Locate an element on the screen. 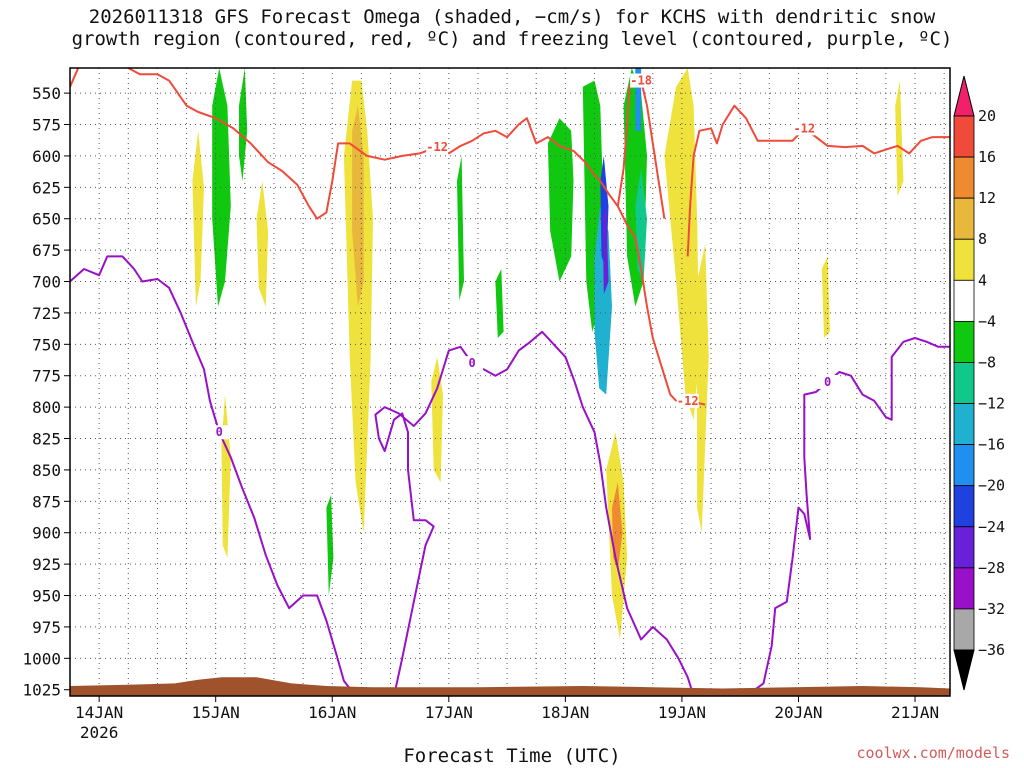 This screenshot has height=768, width=1024. contour-label-2: 0 is located at coordinates (827, 382).